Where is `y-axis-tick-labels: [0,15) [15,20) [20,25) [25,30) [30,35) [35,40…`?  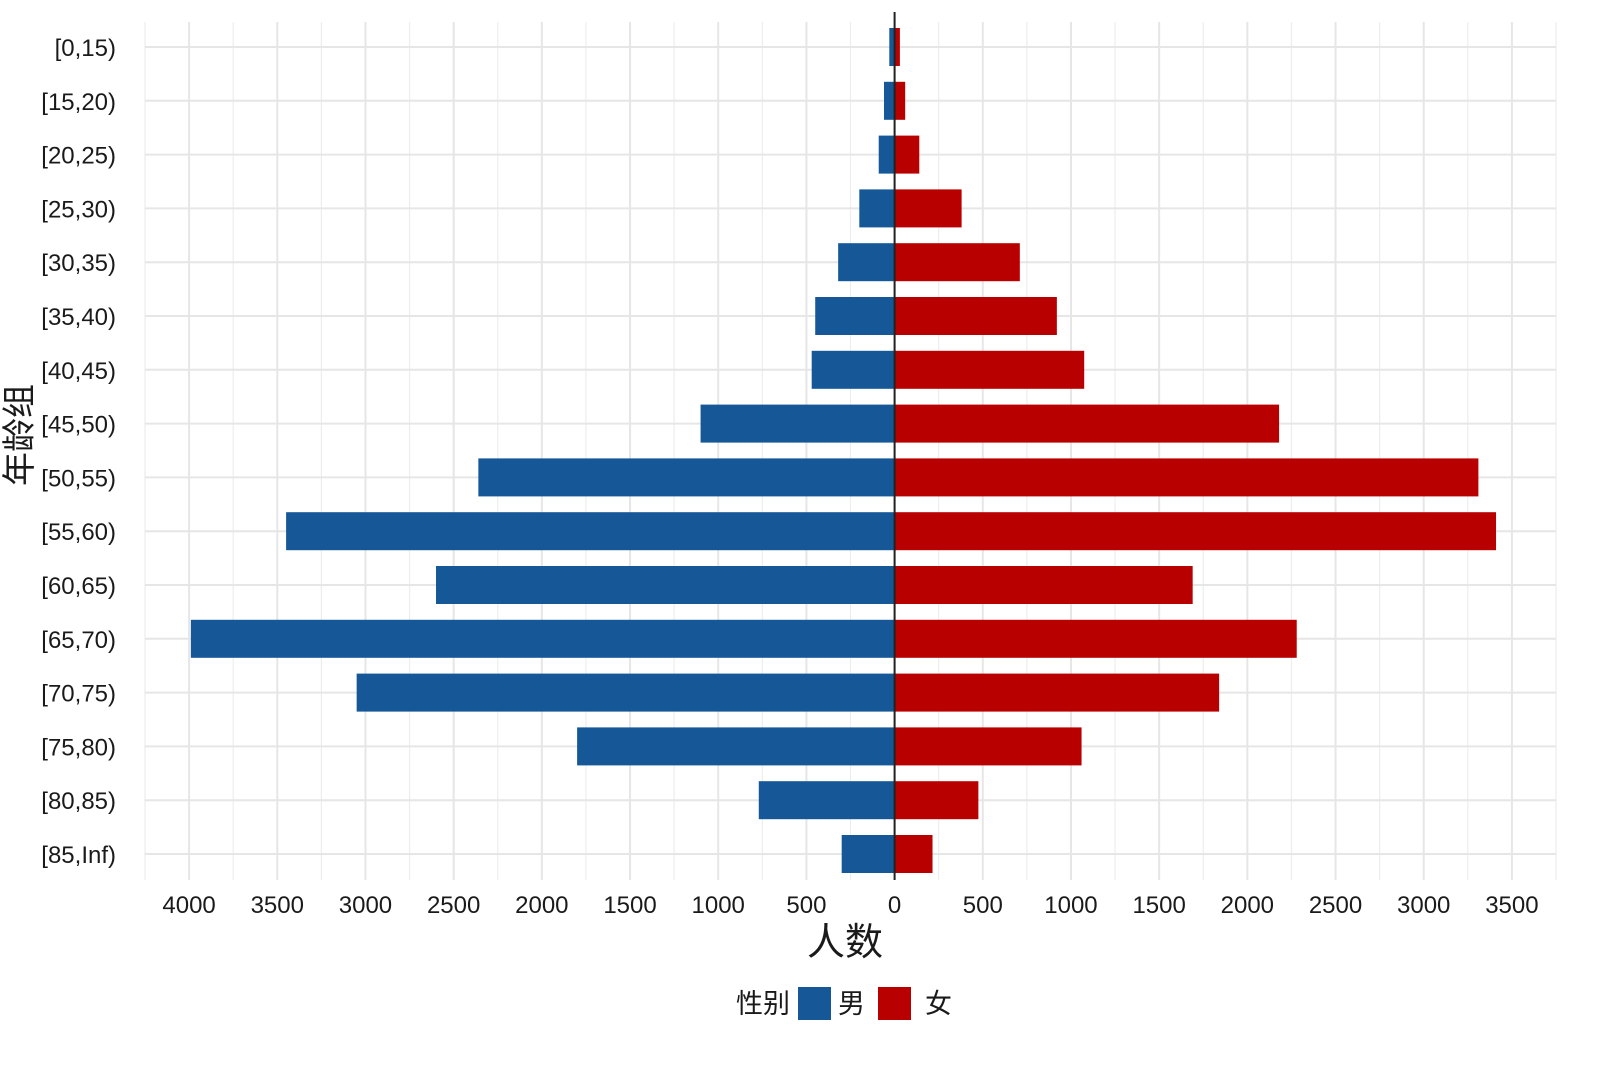 y-axis-tick-labels: [0,15) [15,20) [20,25) [25,30) [30,35) [35,40… is located at coordinates (78, 452).